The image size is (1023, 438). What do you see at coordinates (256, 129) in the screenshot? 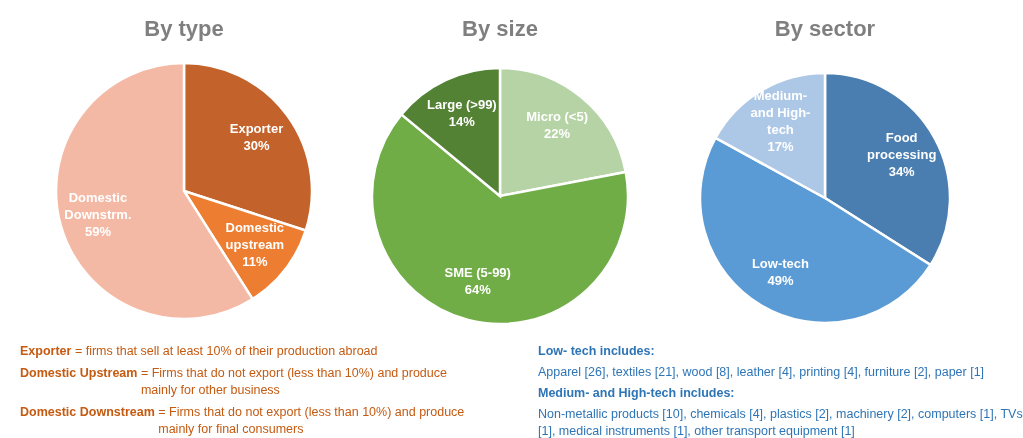
I see `slice-label: Exporter` at bounding box center [256, 129].